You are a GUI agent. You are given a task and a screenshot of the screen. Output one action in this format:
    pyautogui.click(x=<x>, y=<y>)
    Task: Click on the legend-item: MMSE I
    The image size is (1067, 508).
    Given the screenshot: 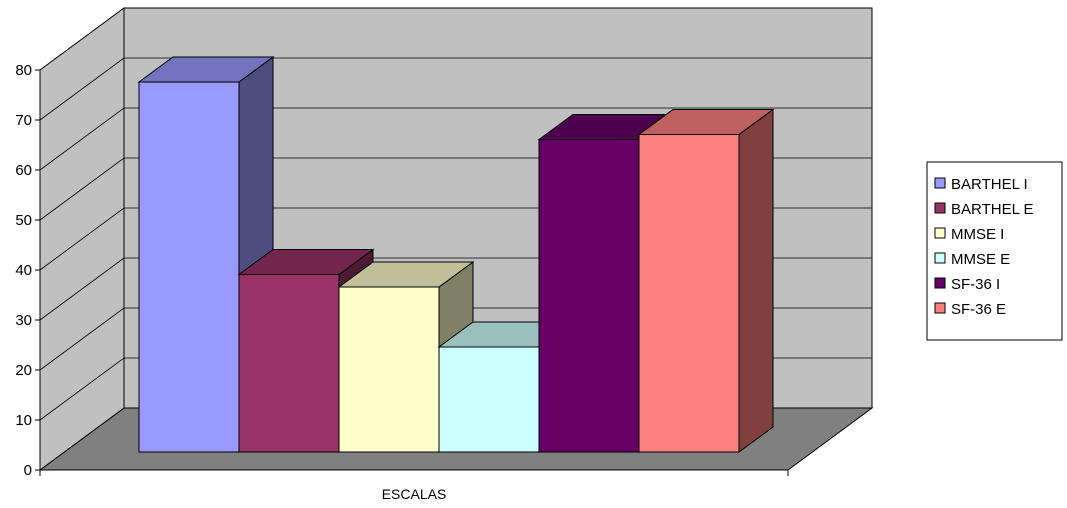 What is the action you would take?
    pyautogui.click(x=969, y=234)
    